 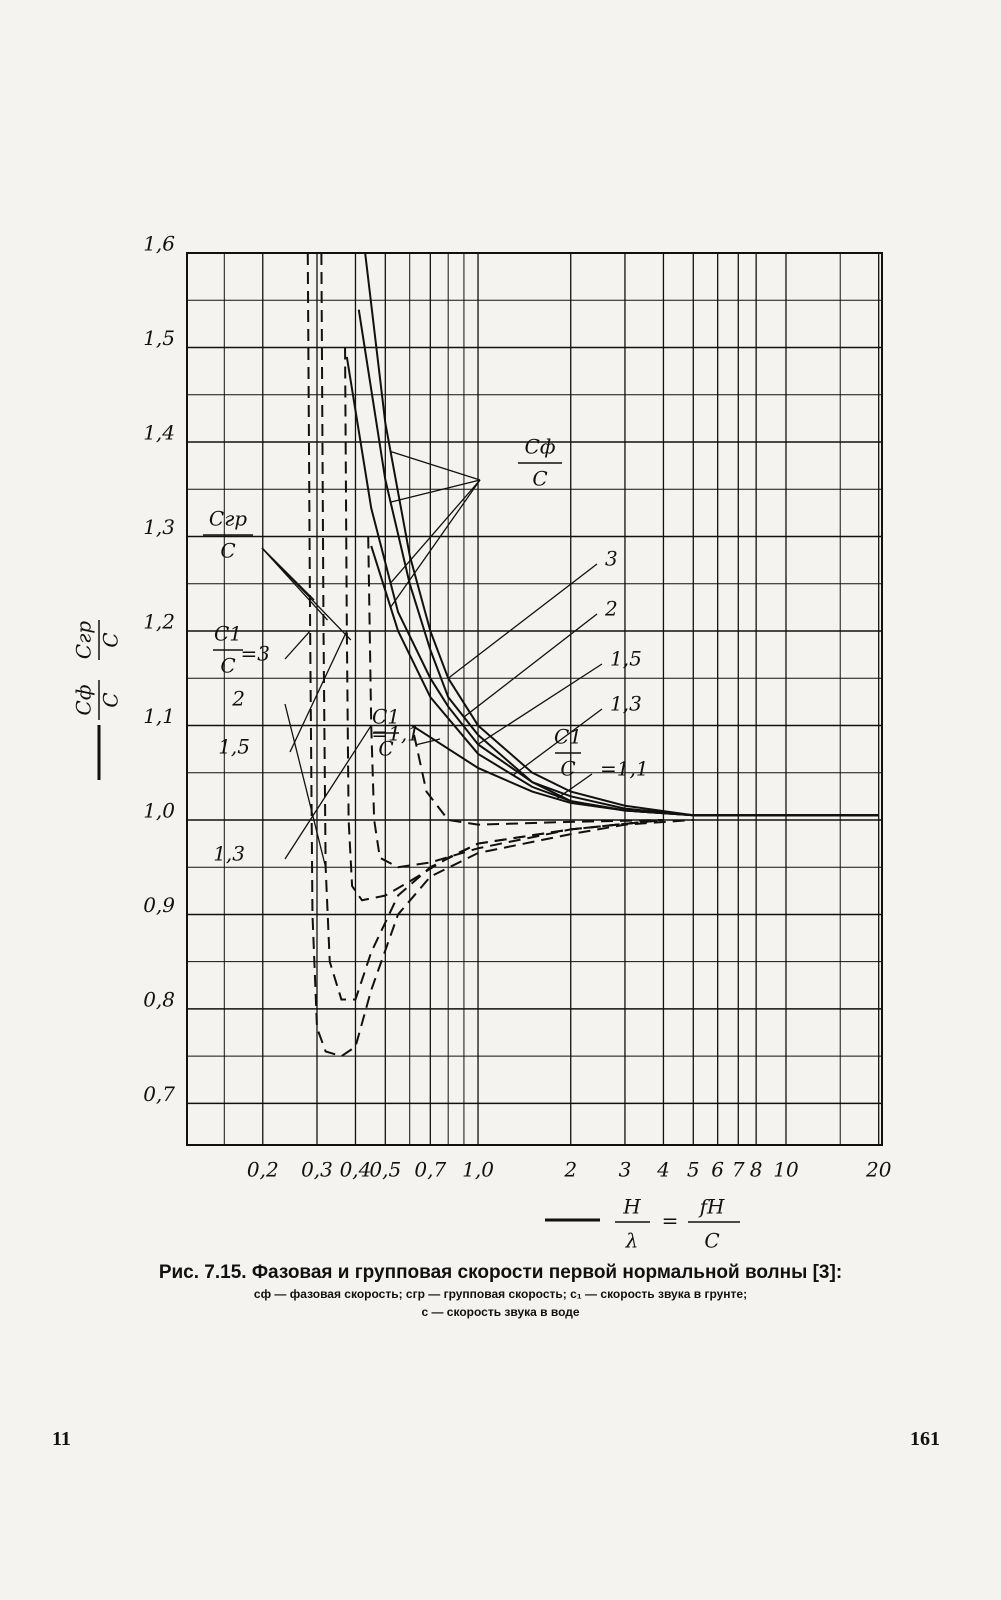 What do you see at coordinates (717, 1170) in the screenshot?
I see `x-tick-label: 6` at bounding box center [717, 1170].